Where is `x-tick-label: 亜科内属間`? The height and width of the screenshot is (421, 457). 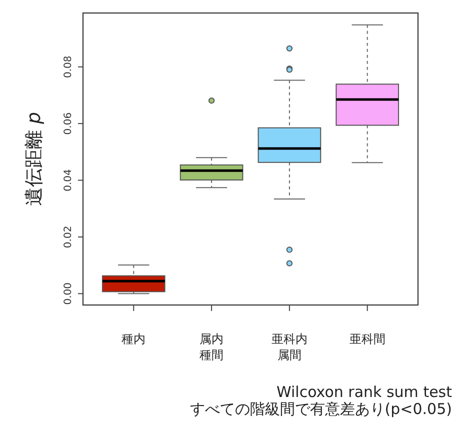
x-tick-label: 亜科内属間 is located at coordinates (289, 347).